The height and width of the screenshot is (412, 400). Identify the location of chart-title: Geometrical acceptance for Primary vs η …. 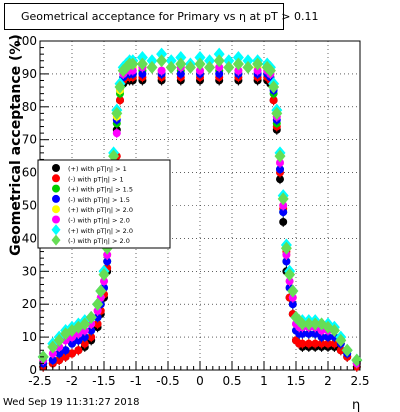
(161, 16).